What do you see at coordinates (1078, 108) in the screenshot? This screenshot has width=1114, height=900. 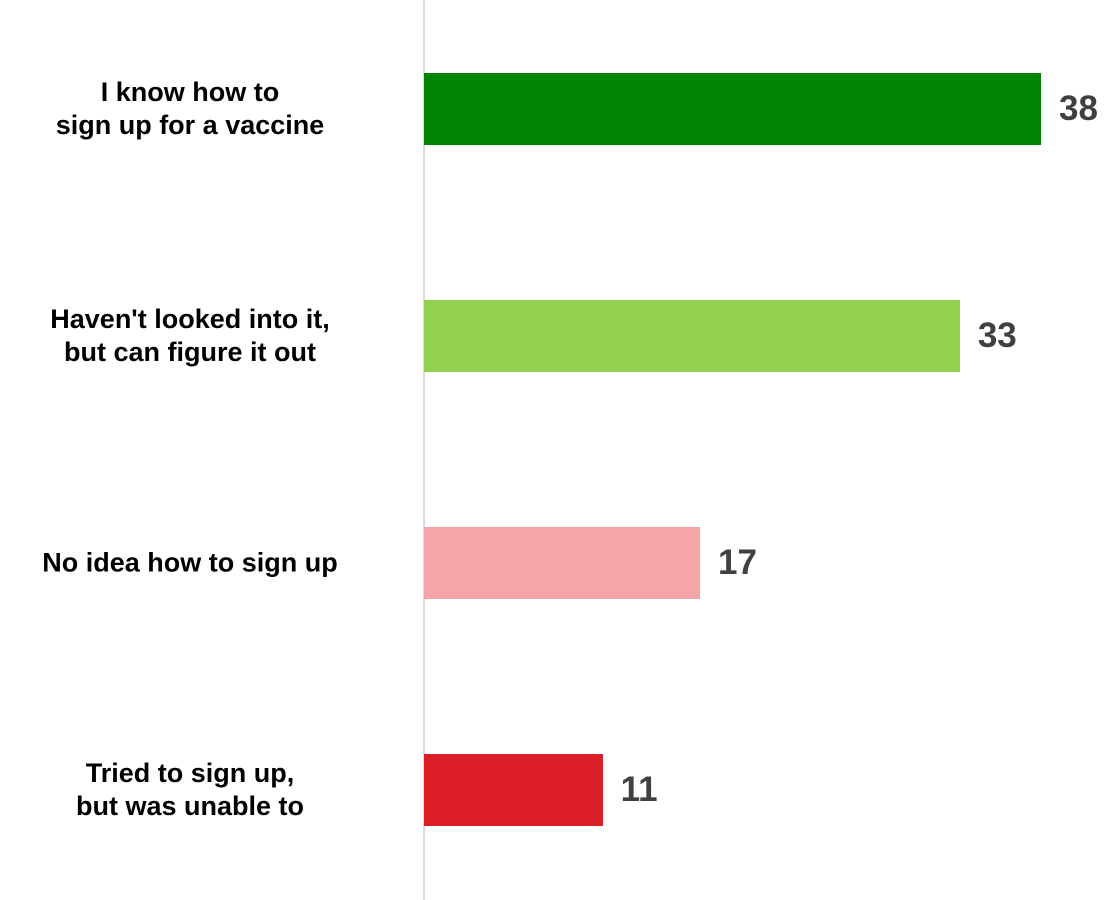 I see `value-label: 38` at bounding box center [1078, 108].